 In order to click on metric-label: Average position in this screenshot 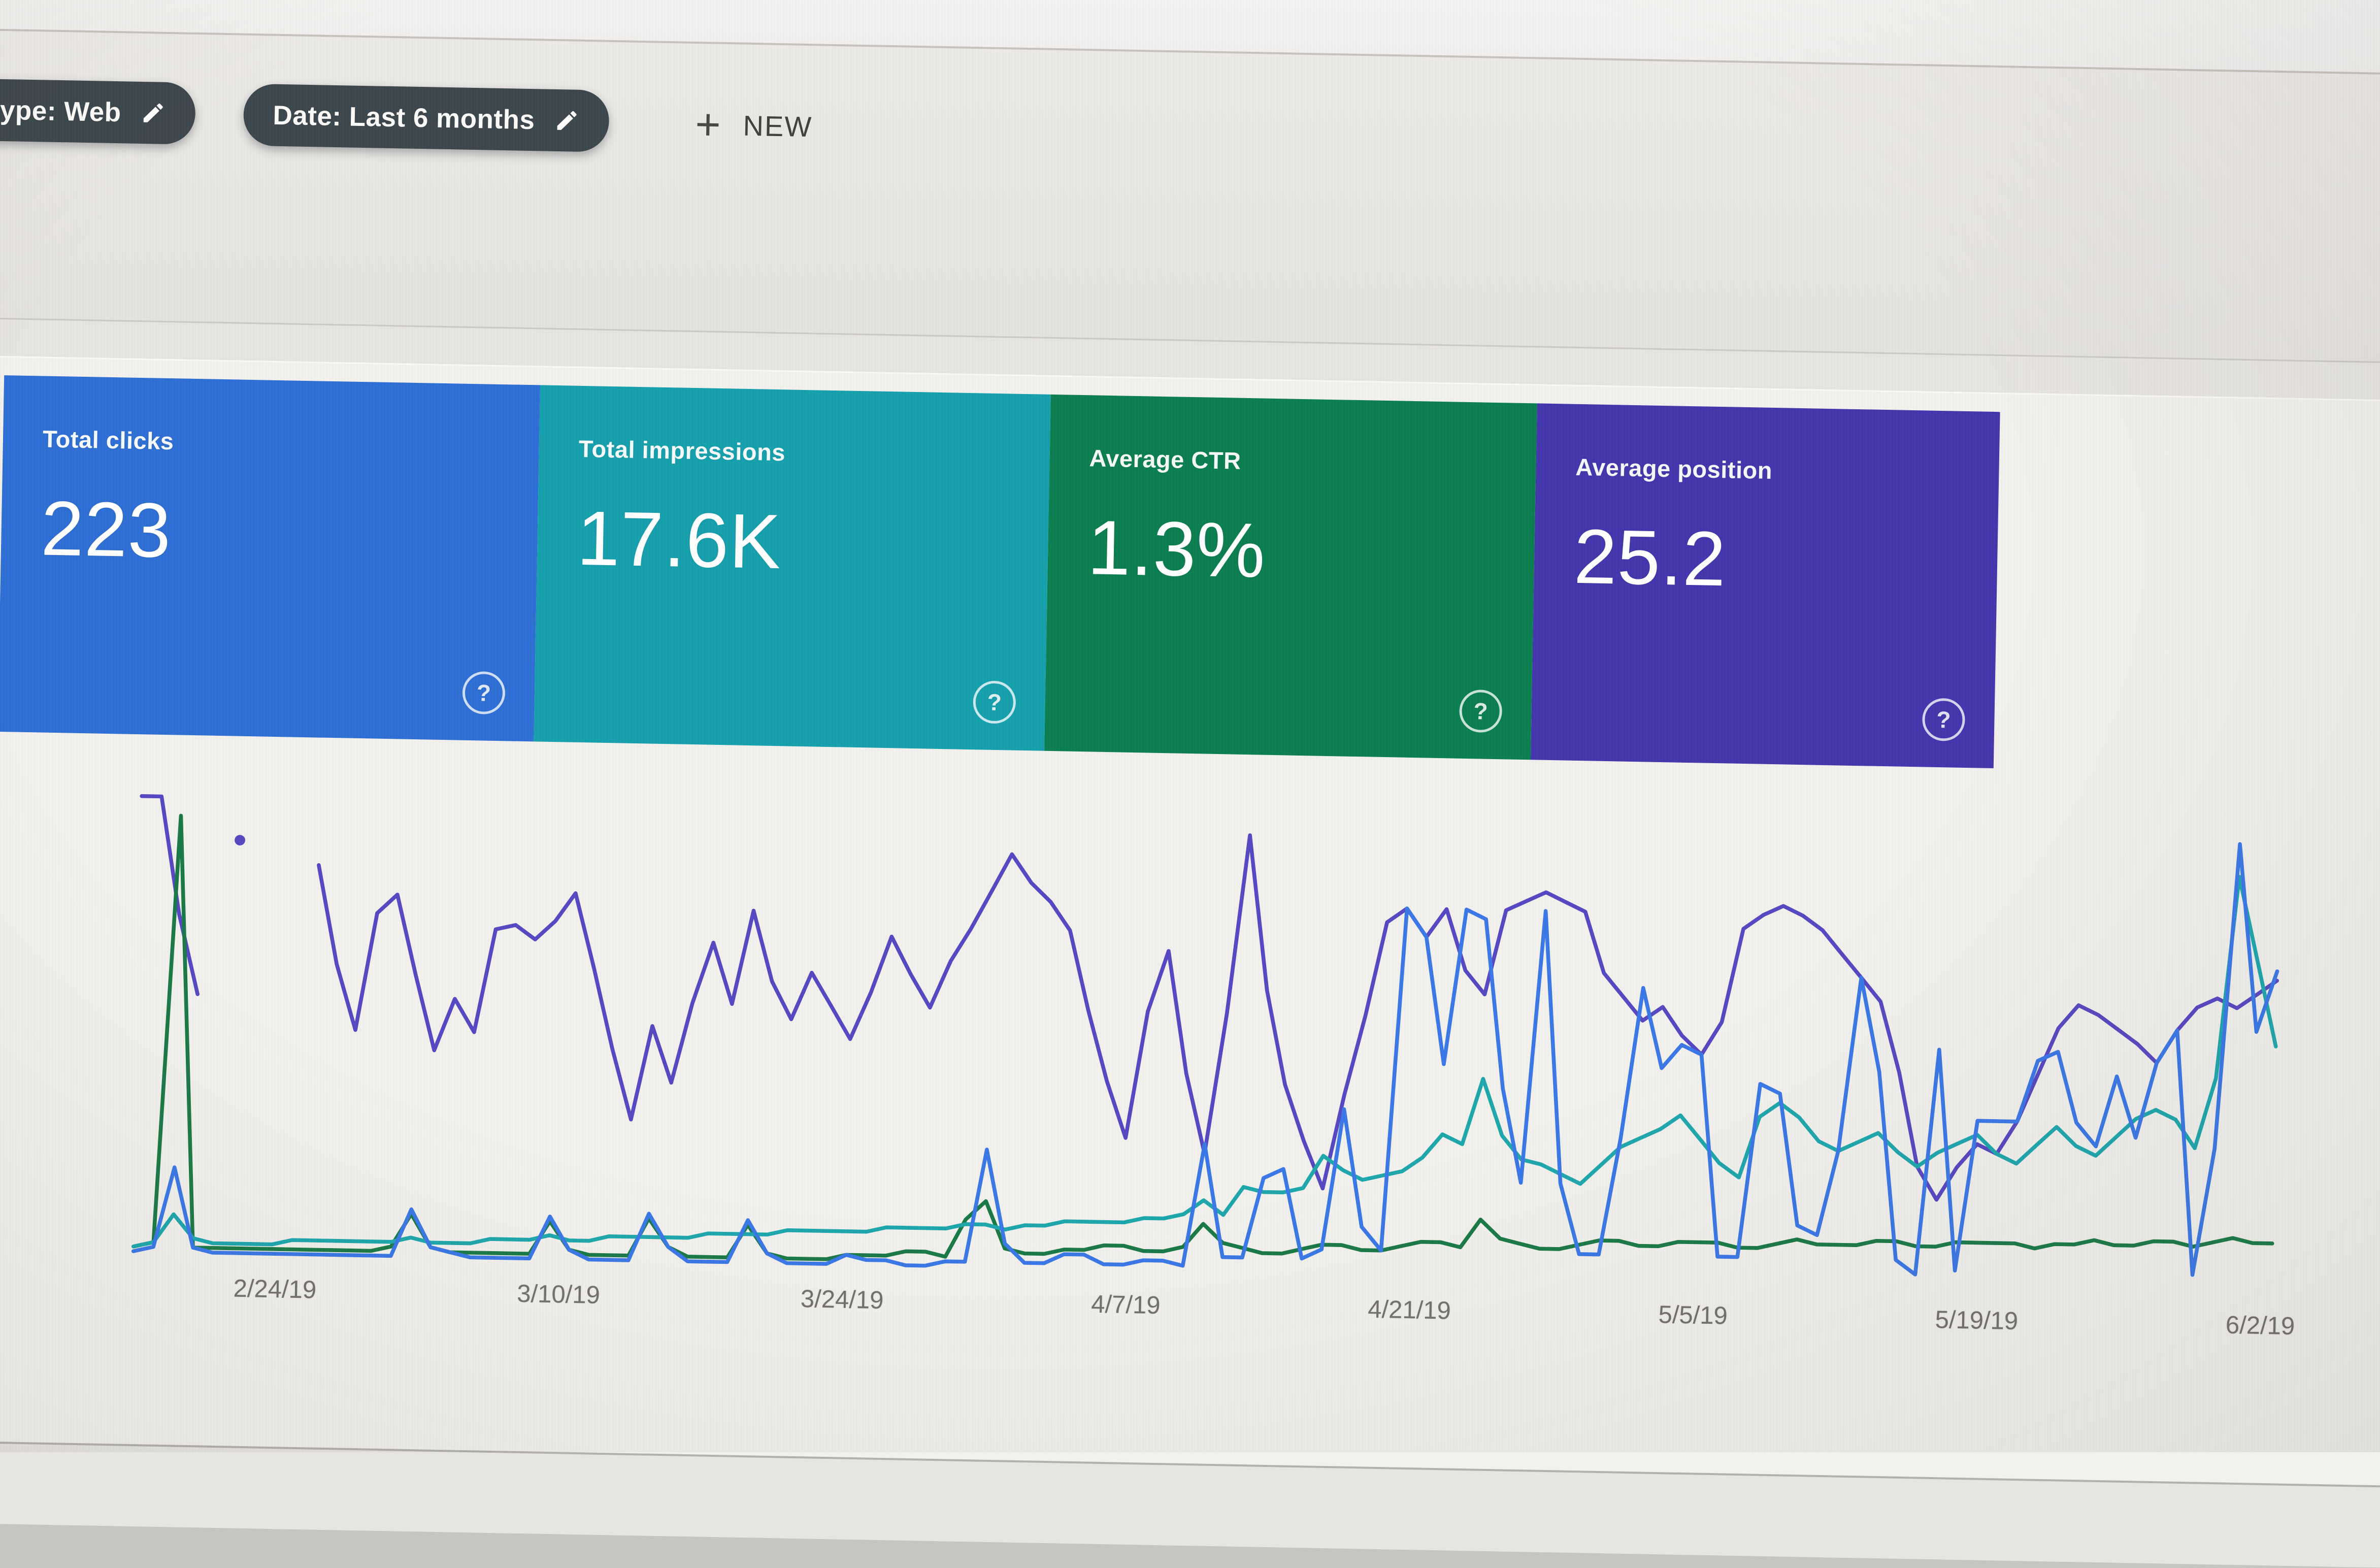, I will do `click(1787, 471)`.